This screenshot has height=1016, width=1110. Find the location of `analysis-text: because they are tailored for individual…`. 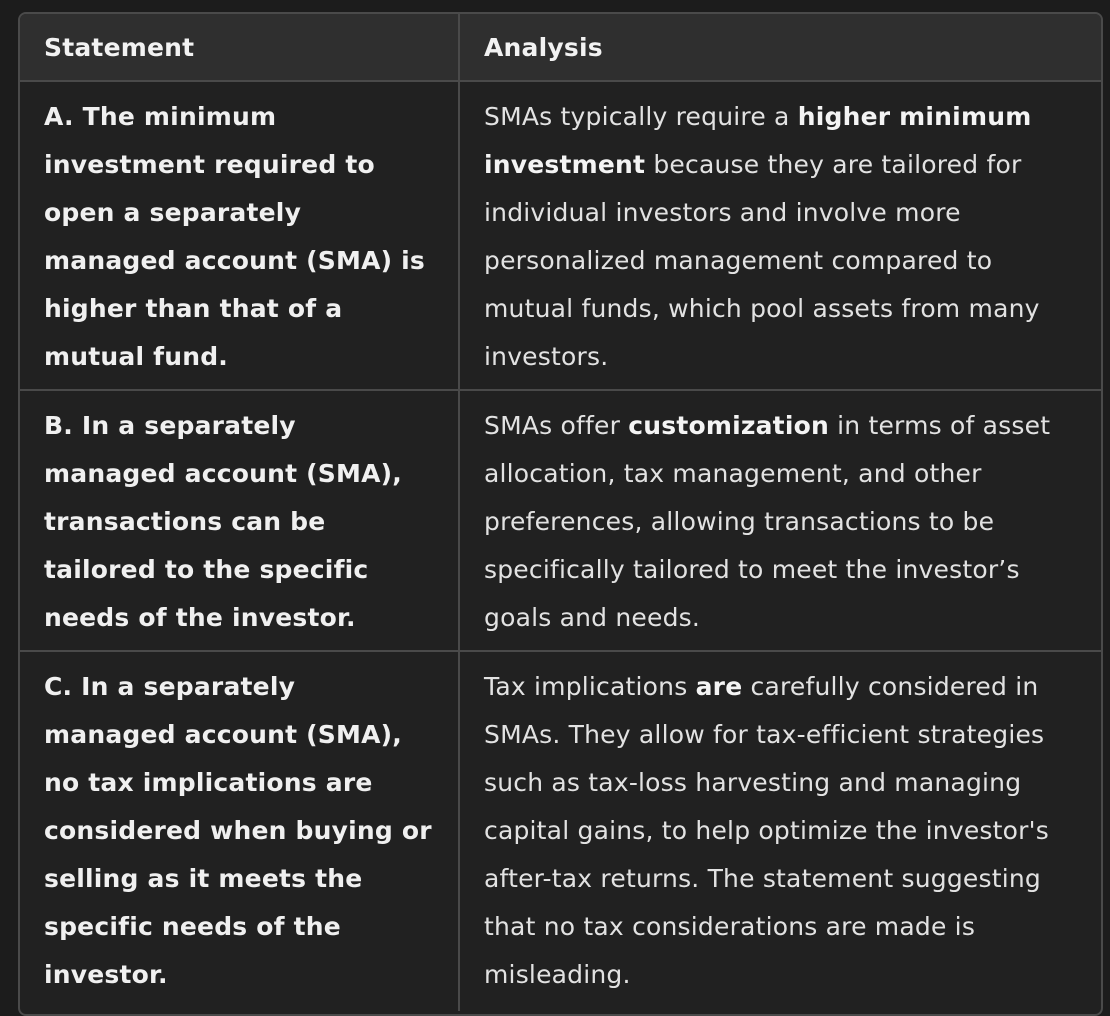

analysis-text: because they are tailored for individual… is located at coordinates (762, 260).